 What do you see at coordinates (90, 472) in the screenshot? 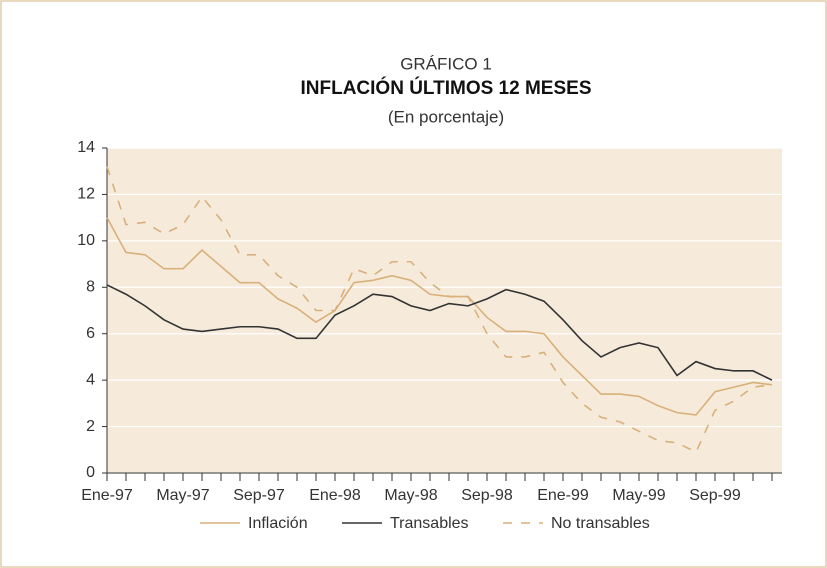
I see `y-tick-label: 0` at bounding box center [90, 472].